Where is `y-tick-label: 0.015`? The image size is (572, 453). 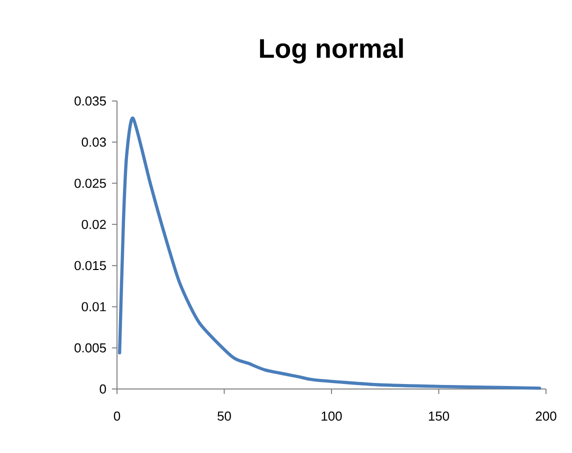
y-tick-label: 0.015 is located at coordinates (90, 265).